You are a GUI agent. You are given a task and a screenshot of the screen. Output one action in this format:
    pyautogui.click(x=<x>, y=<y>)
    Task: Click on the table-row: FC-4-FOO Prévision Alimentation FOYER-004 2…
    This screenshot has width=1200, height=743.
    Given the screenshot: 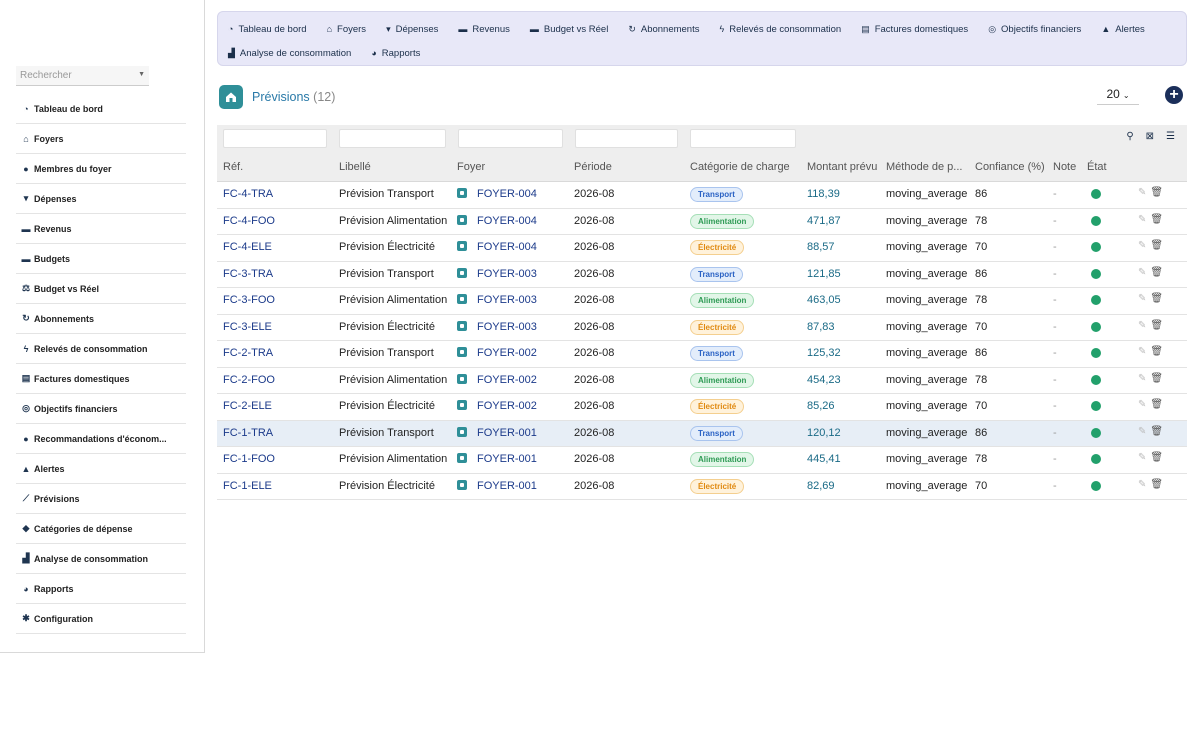 What is the action you would take?
    pyautogui.click(x=702, y=222)
    